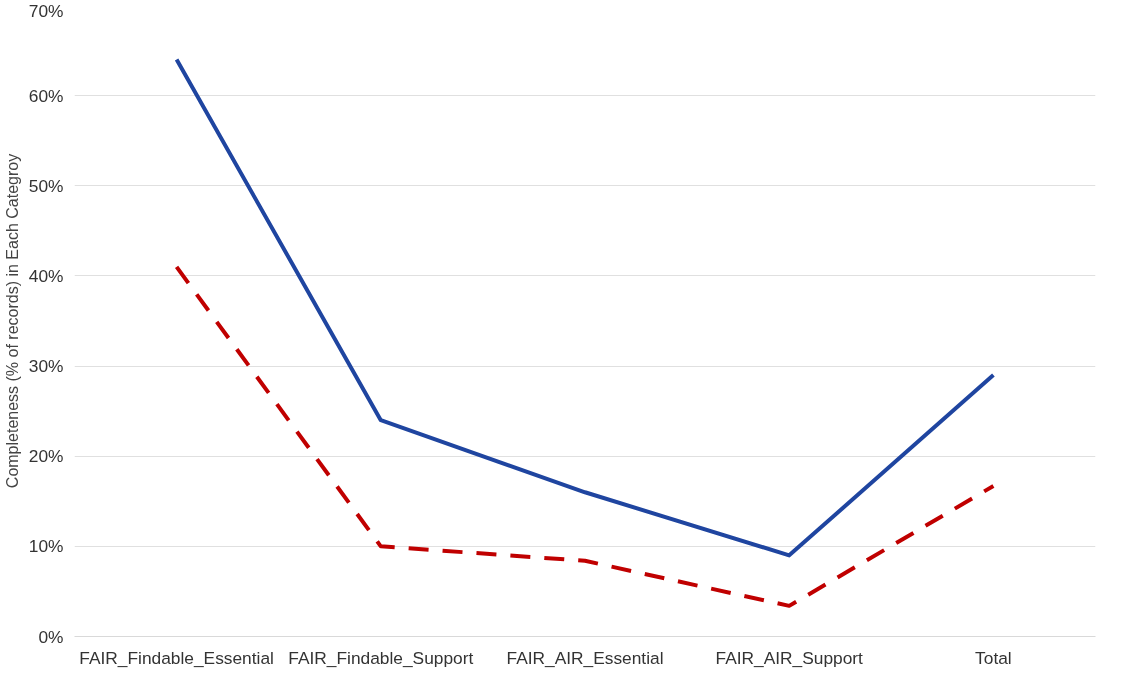  What do you see at coordinates (12, 321) in the screenshot?
I see `y-axis-title: Completeness (% of records) in Each Categroy` at bounding box center [12, 321].